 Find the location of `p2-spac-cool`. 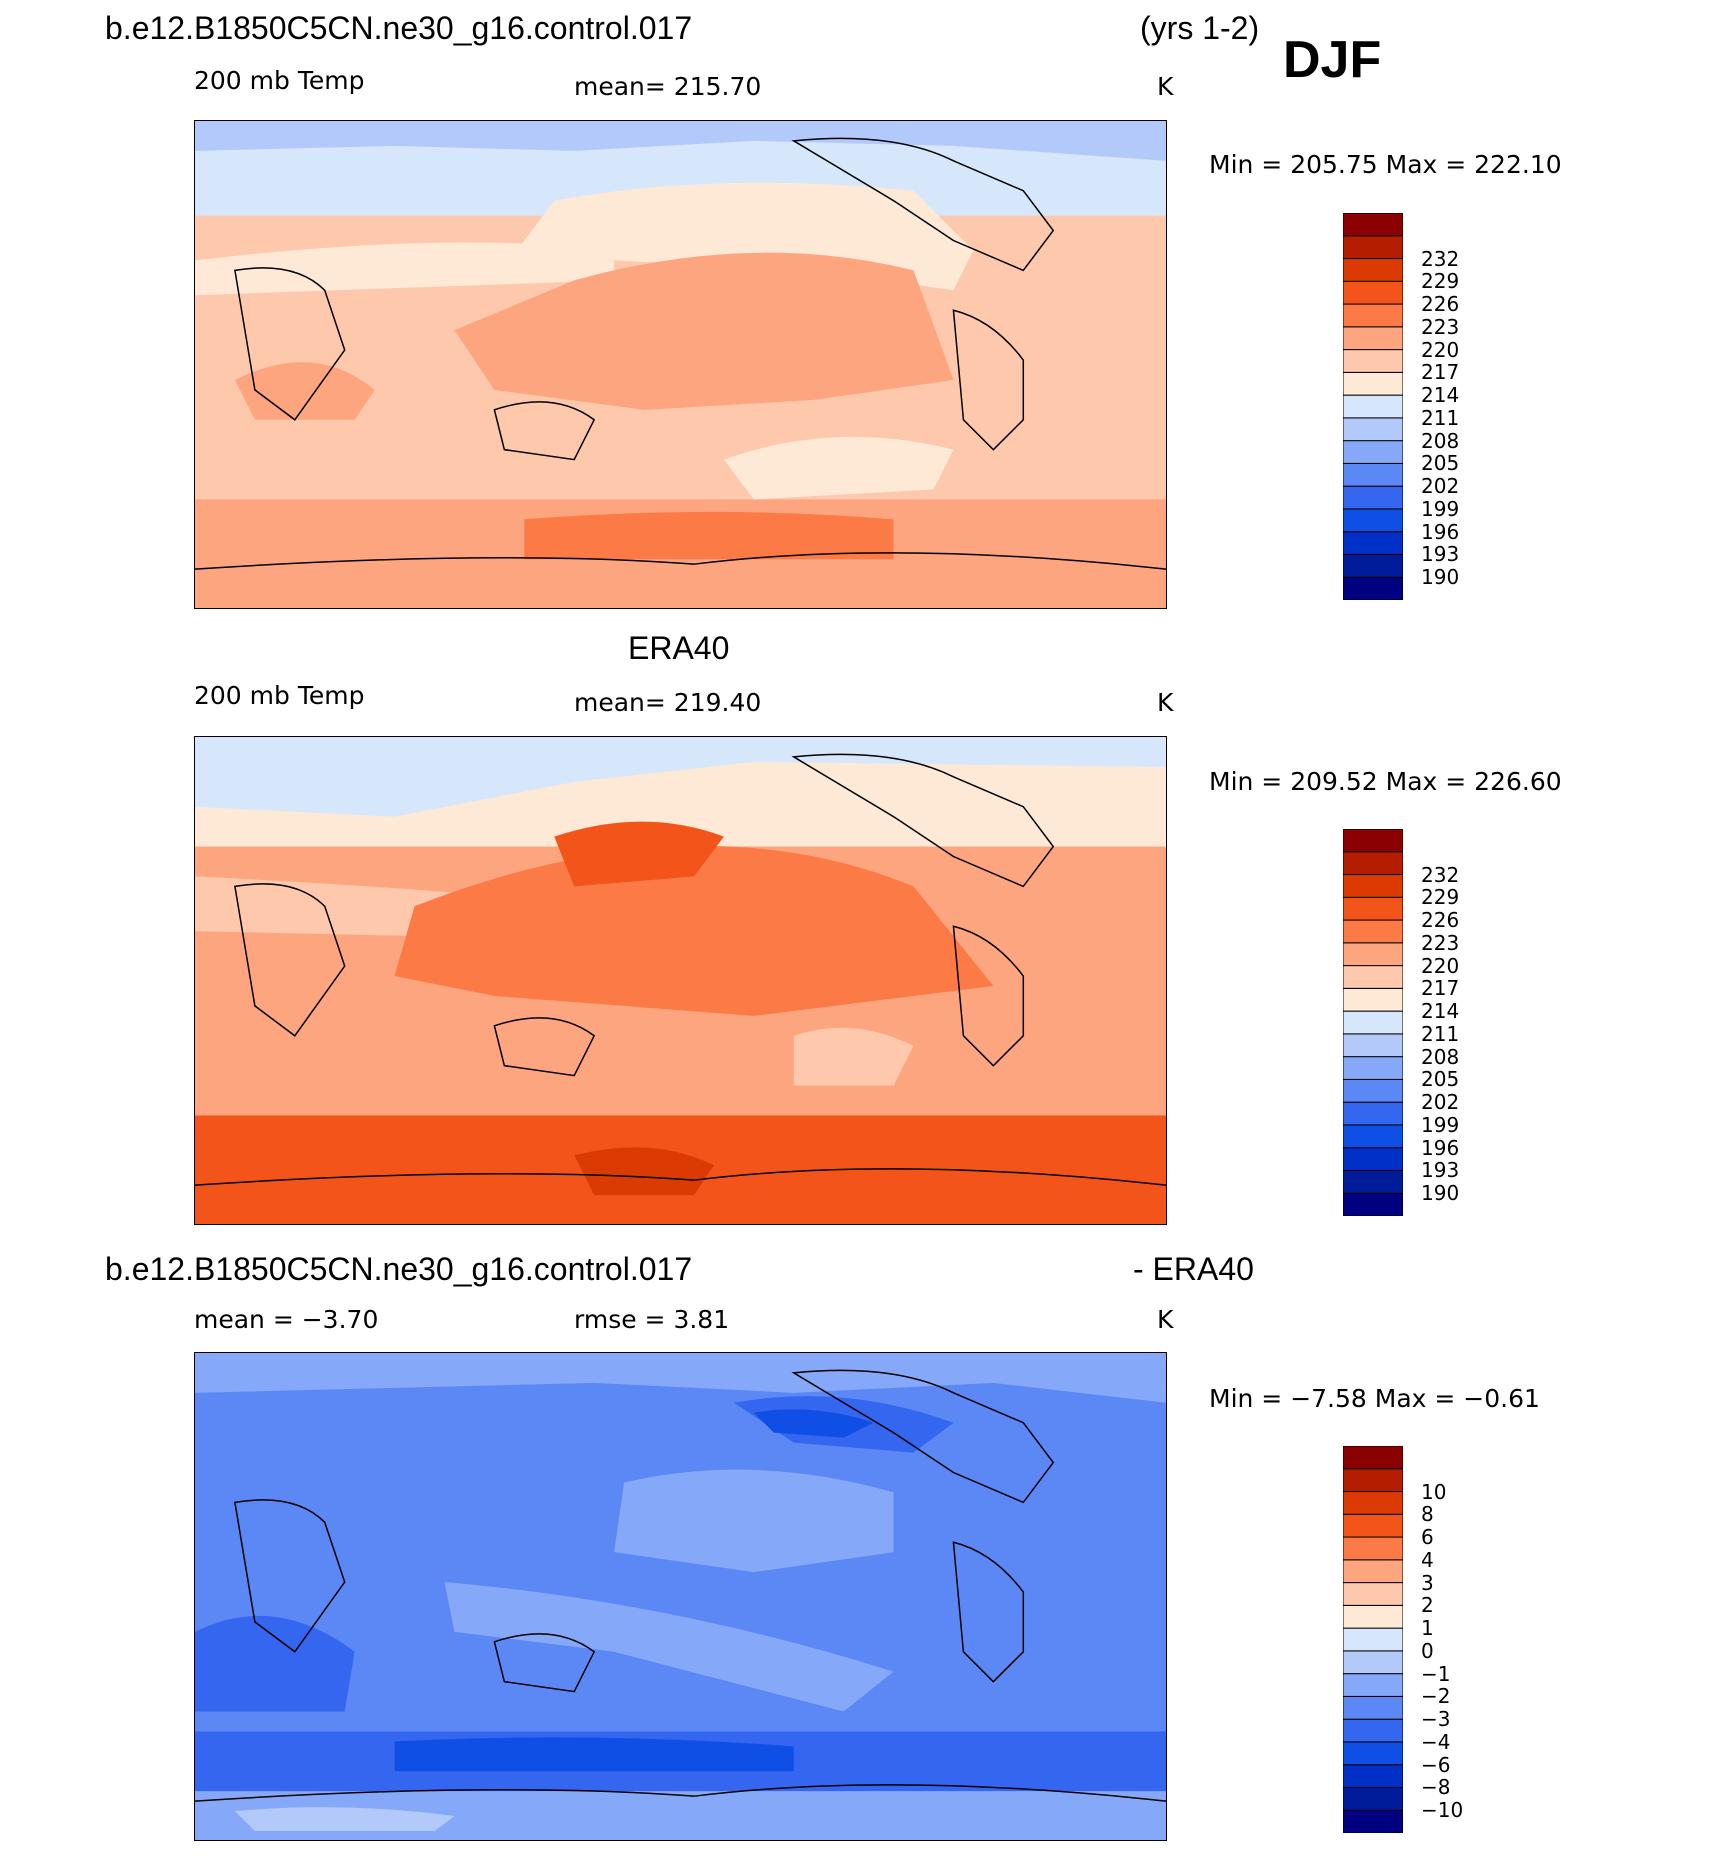

p2-spac-cool is located at coordinates (853, 1056).